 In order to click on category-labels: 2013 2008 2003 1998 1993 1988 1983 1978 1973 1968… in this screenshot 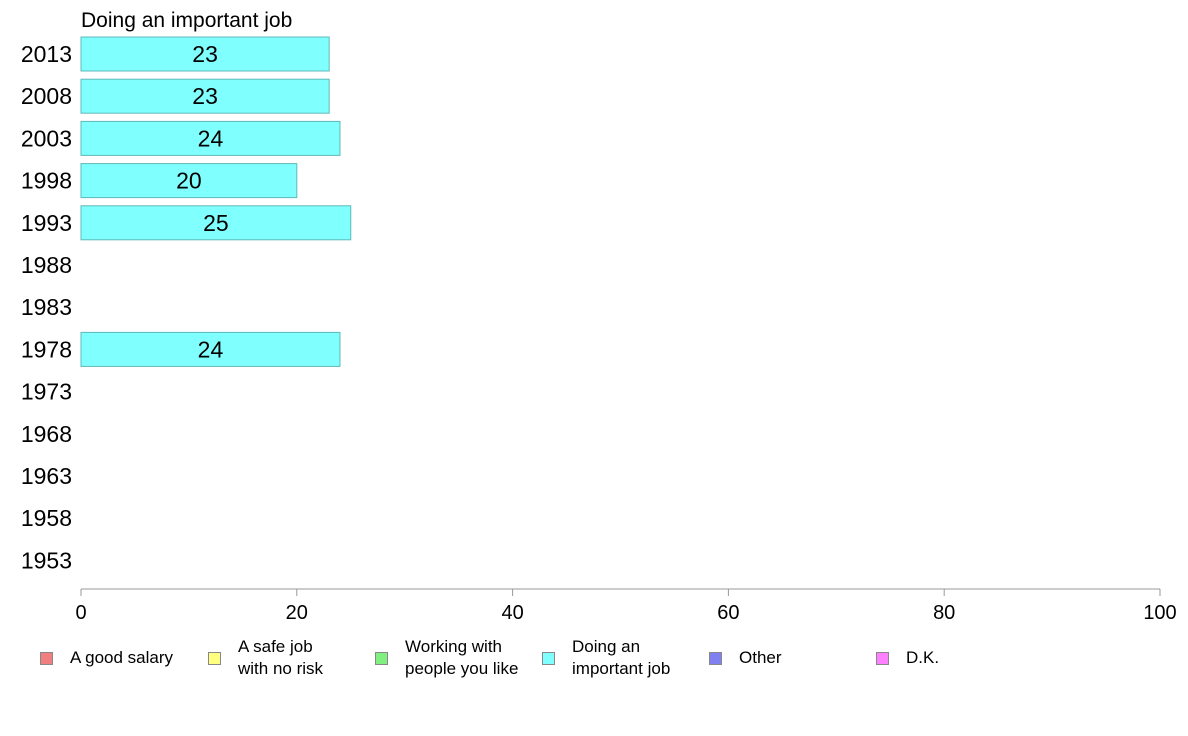, I will do `click(46, 307)`.